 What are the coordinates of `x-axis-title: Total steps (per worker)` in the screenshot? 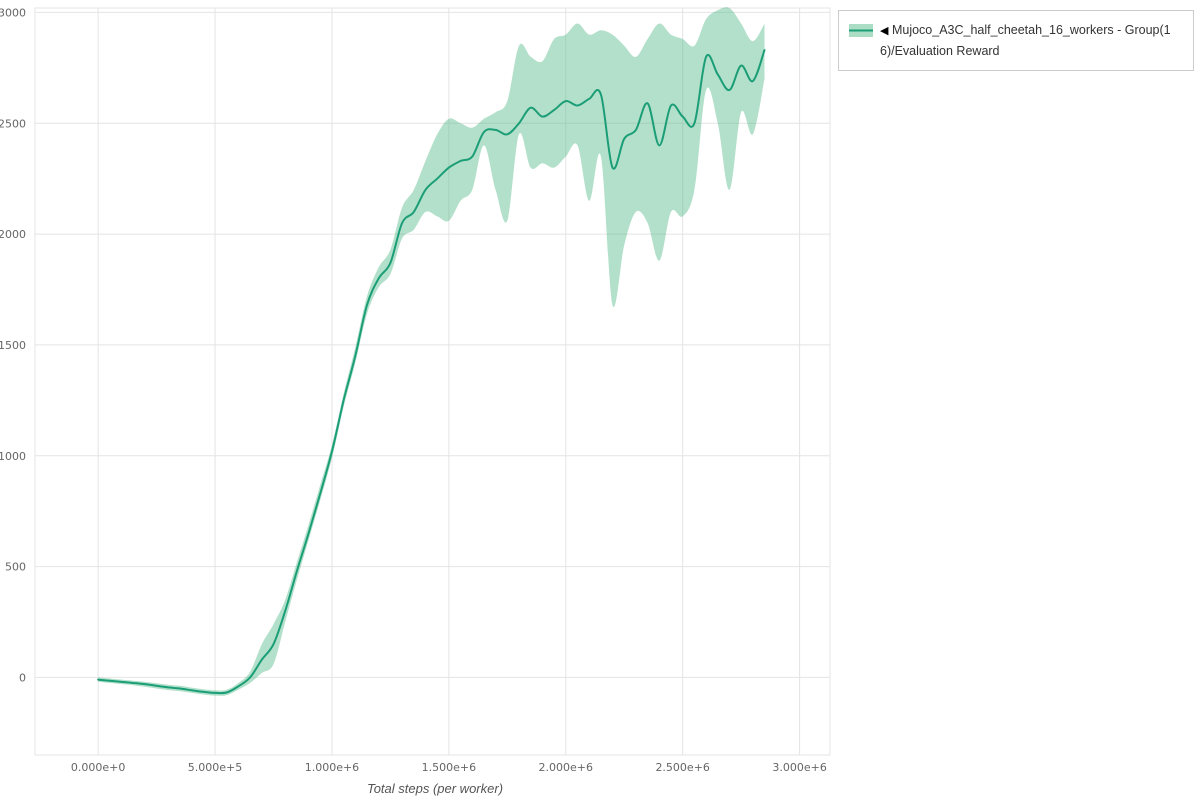 It's located at (435, 788).